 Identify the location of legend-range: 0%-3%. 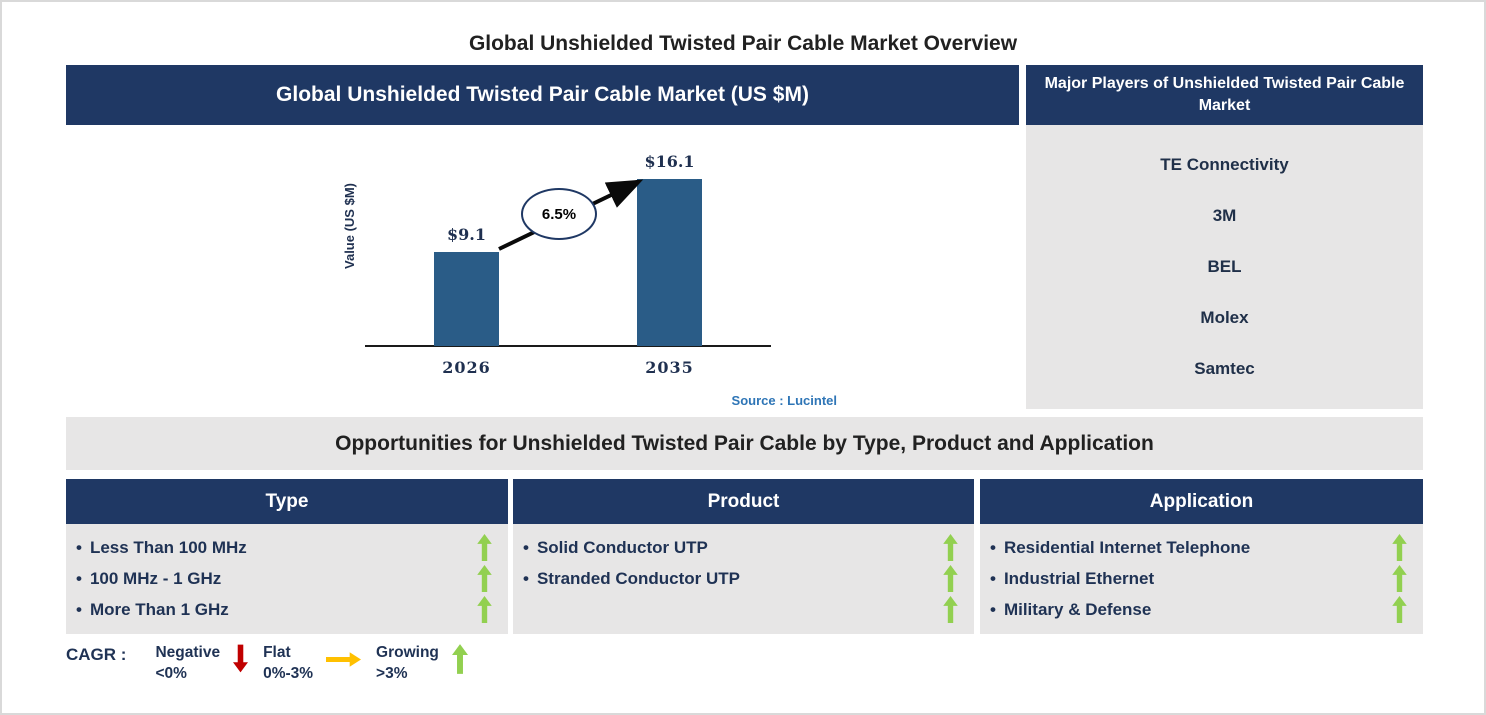
(288, 673).